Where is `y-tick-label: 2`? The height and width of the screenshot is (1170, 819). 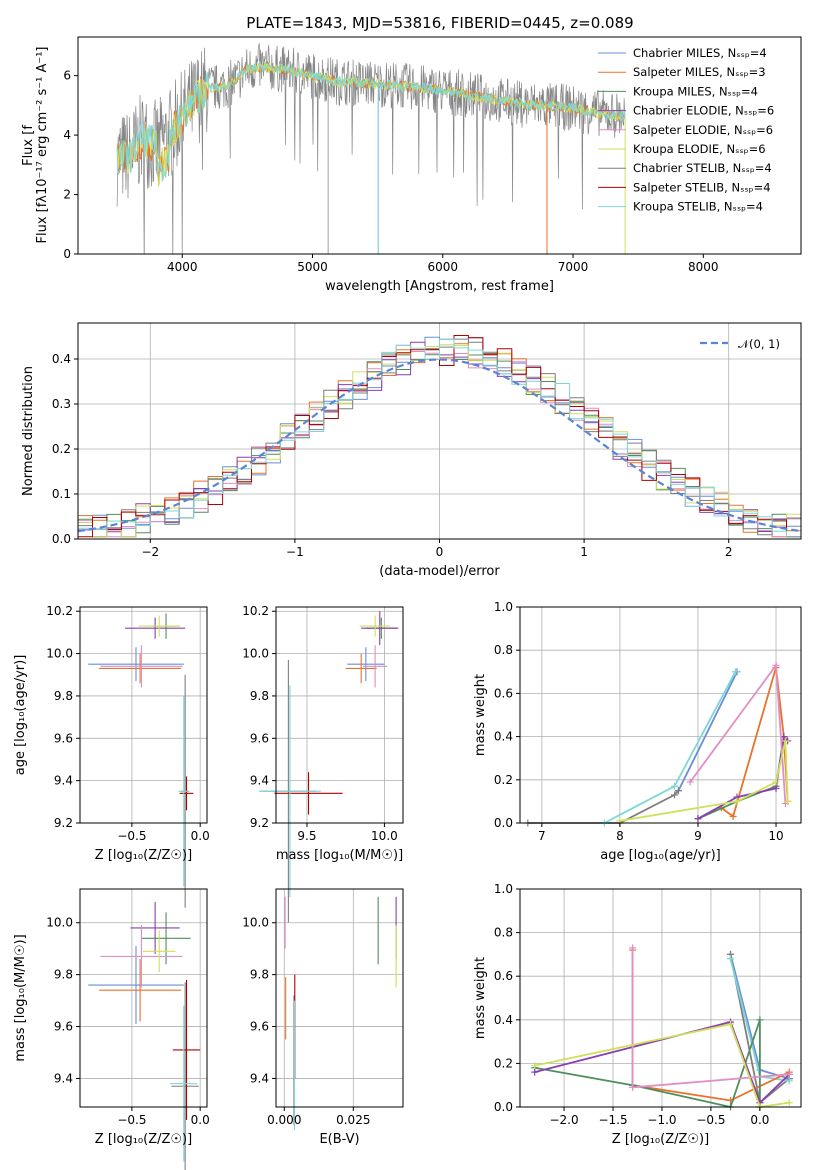 y-tick-label: 2 is located at coordinates (67, 195).